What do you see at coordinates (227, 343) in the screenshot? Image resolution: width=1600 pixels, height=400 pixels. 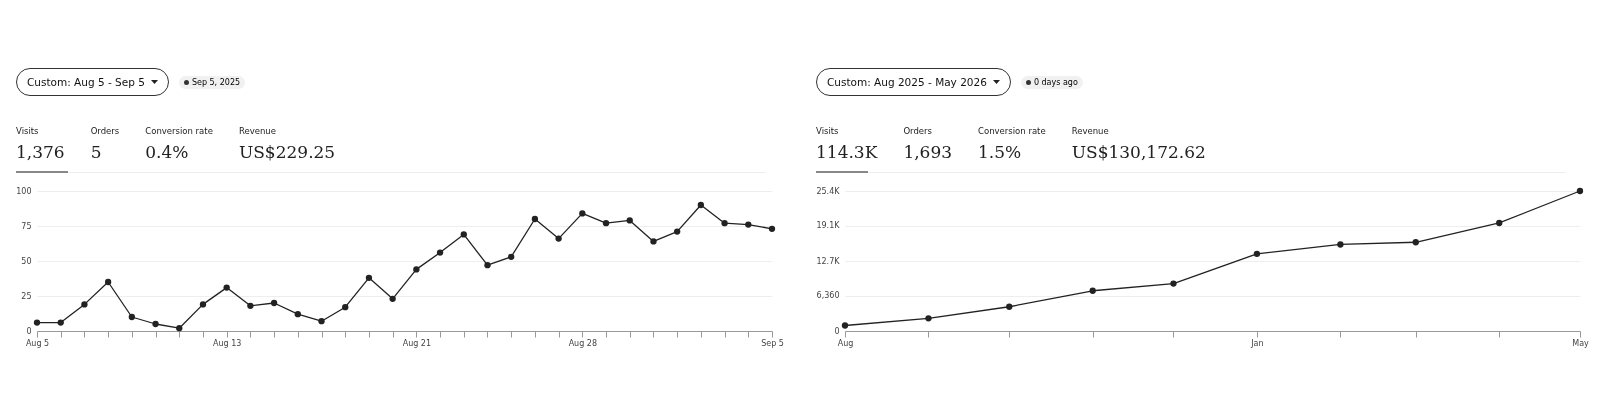 I see `x-tick-label: Aug 13` at bounding box center [227, 343].